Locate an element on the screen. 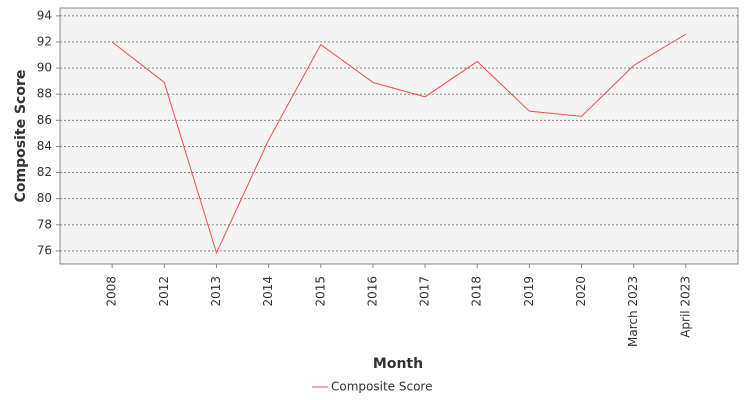 The height and width of the screenshot is (400, 750). y-tick-label: 86 is located at coordinates (44, 120).